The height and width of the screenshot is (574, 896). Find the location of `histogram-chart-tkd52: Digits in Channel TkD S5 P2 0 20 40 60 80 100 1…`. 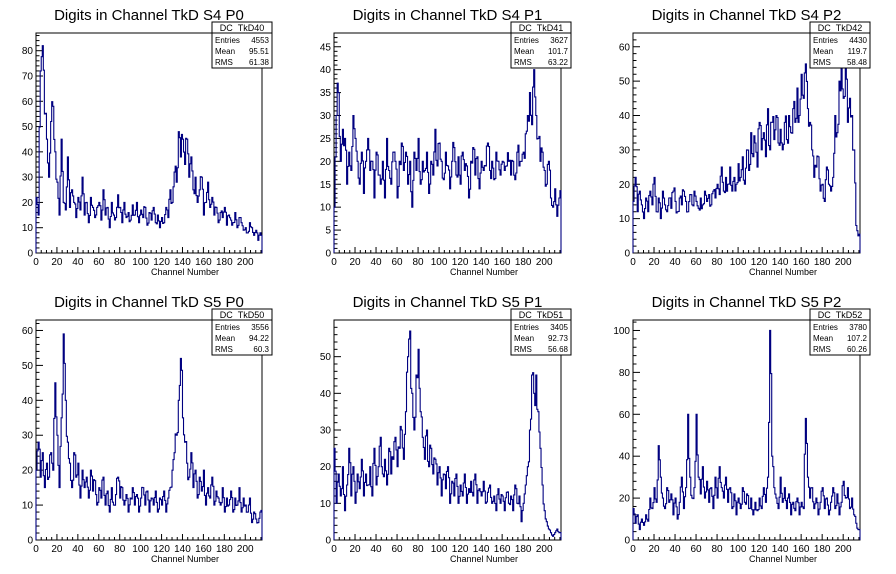

histogram-chart-tkd52: Digits in Channel TkD S5 P2 0 20 40 60 80 100 1… is located at coordinates (742, 429).